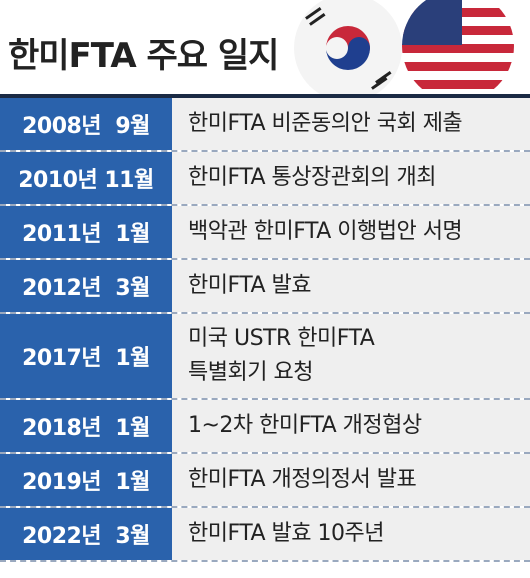  I want to click on event-line: 백악관 한미FTA 이행법안 서명, so click(325, 231).